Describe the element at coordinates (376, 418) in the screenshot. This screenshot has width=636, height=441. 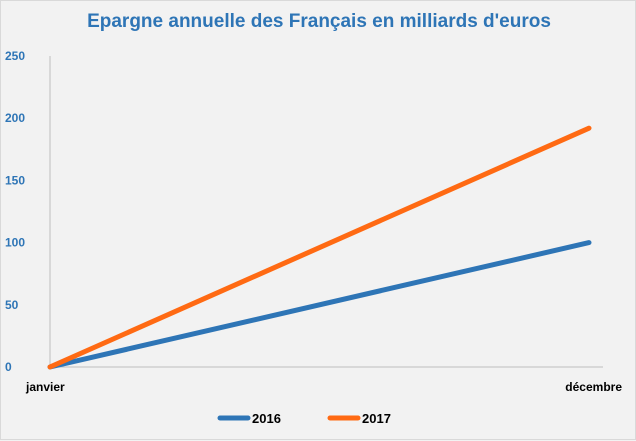
I see `legend-label-2017: 2017` at that location.